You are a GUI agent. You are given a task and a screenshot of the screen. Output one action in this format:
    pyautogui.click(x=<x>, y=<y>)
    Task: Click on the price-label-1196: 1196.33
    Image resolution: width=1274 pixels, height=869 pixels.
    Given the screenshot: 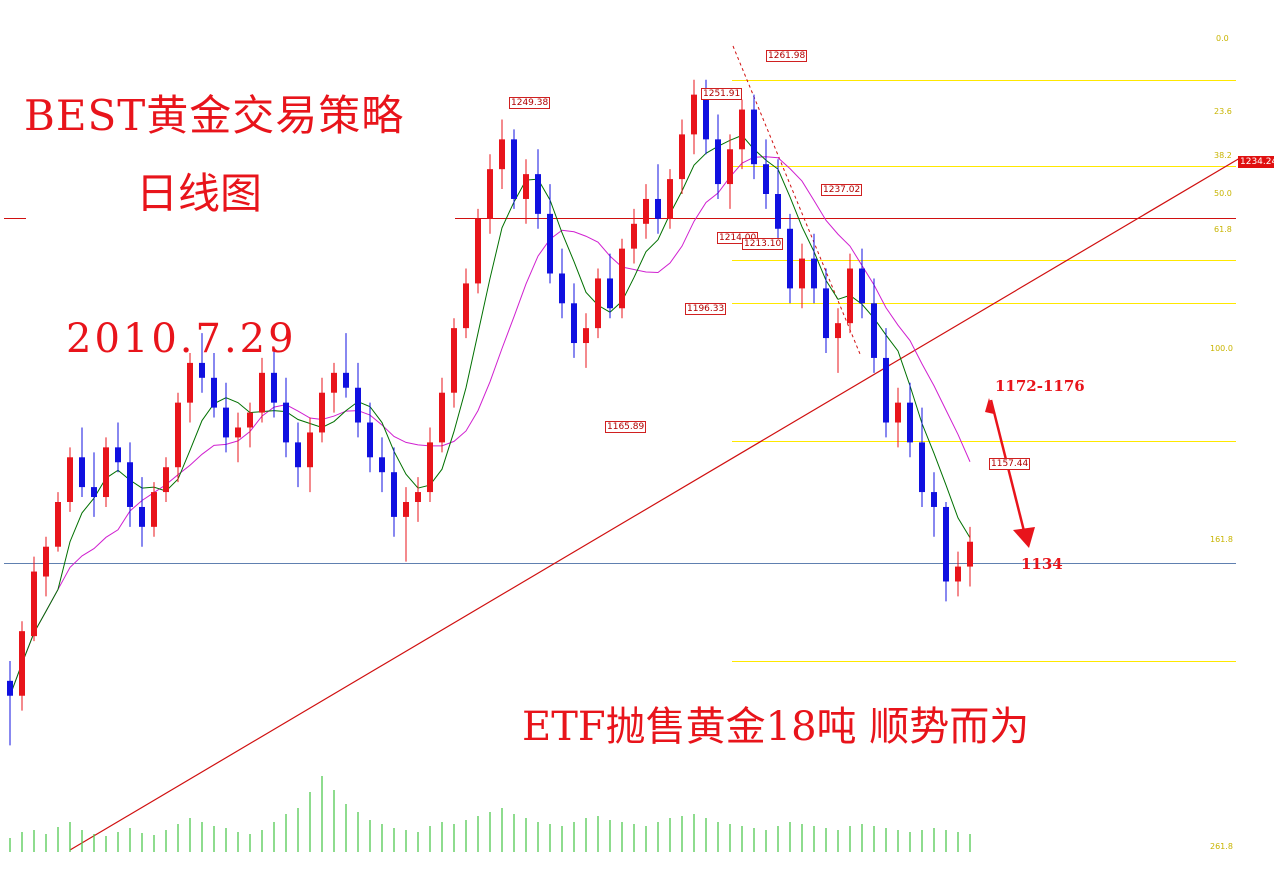 What is the action you would take?
    pyautogui.click(x=706, y=309)
    